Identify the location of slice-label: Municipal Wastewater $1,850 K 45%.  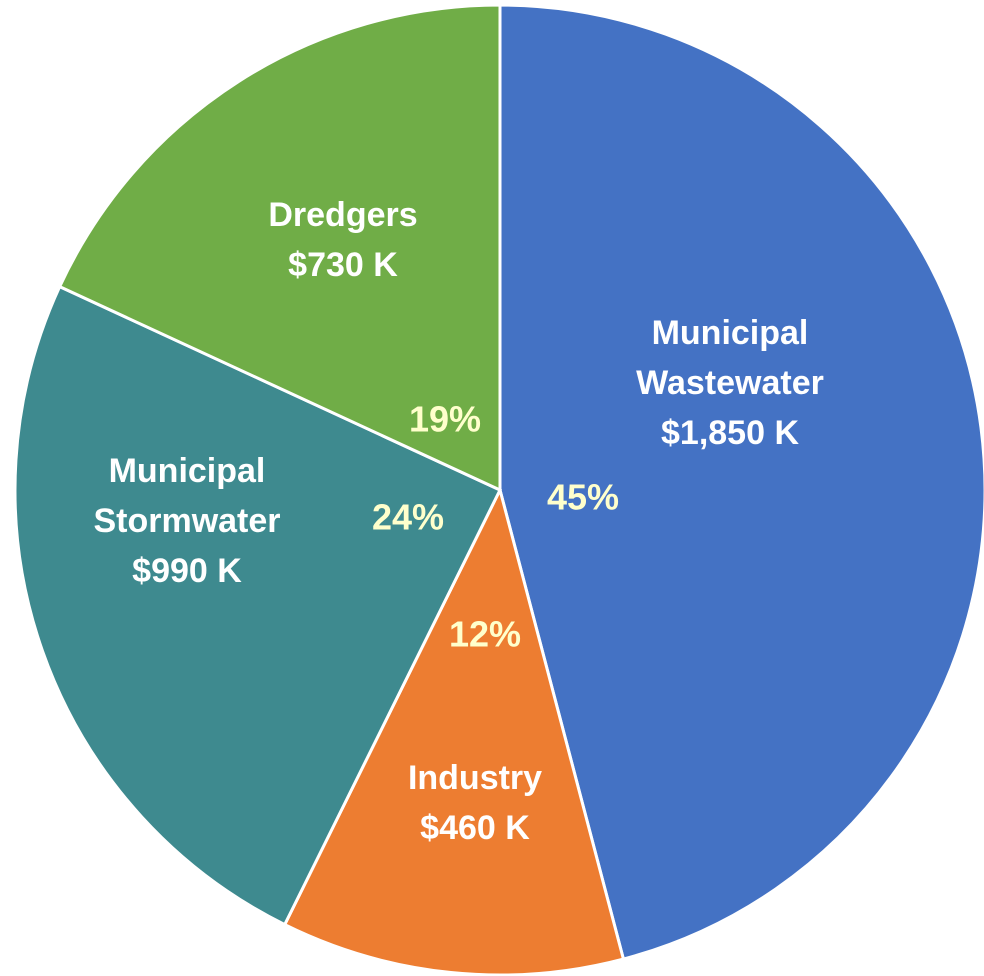
(685, 416).